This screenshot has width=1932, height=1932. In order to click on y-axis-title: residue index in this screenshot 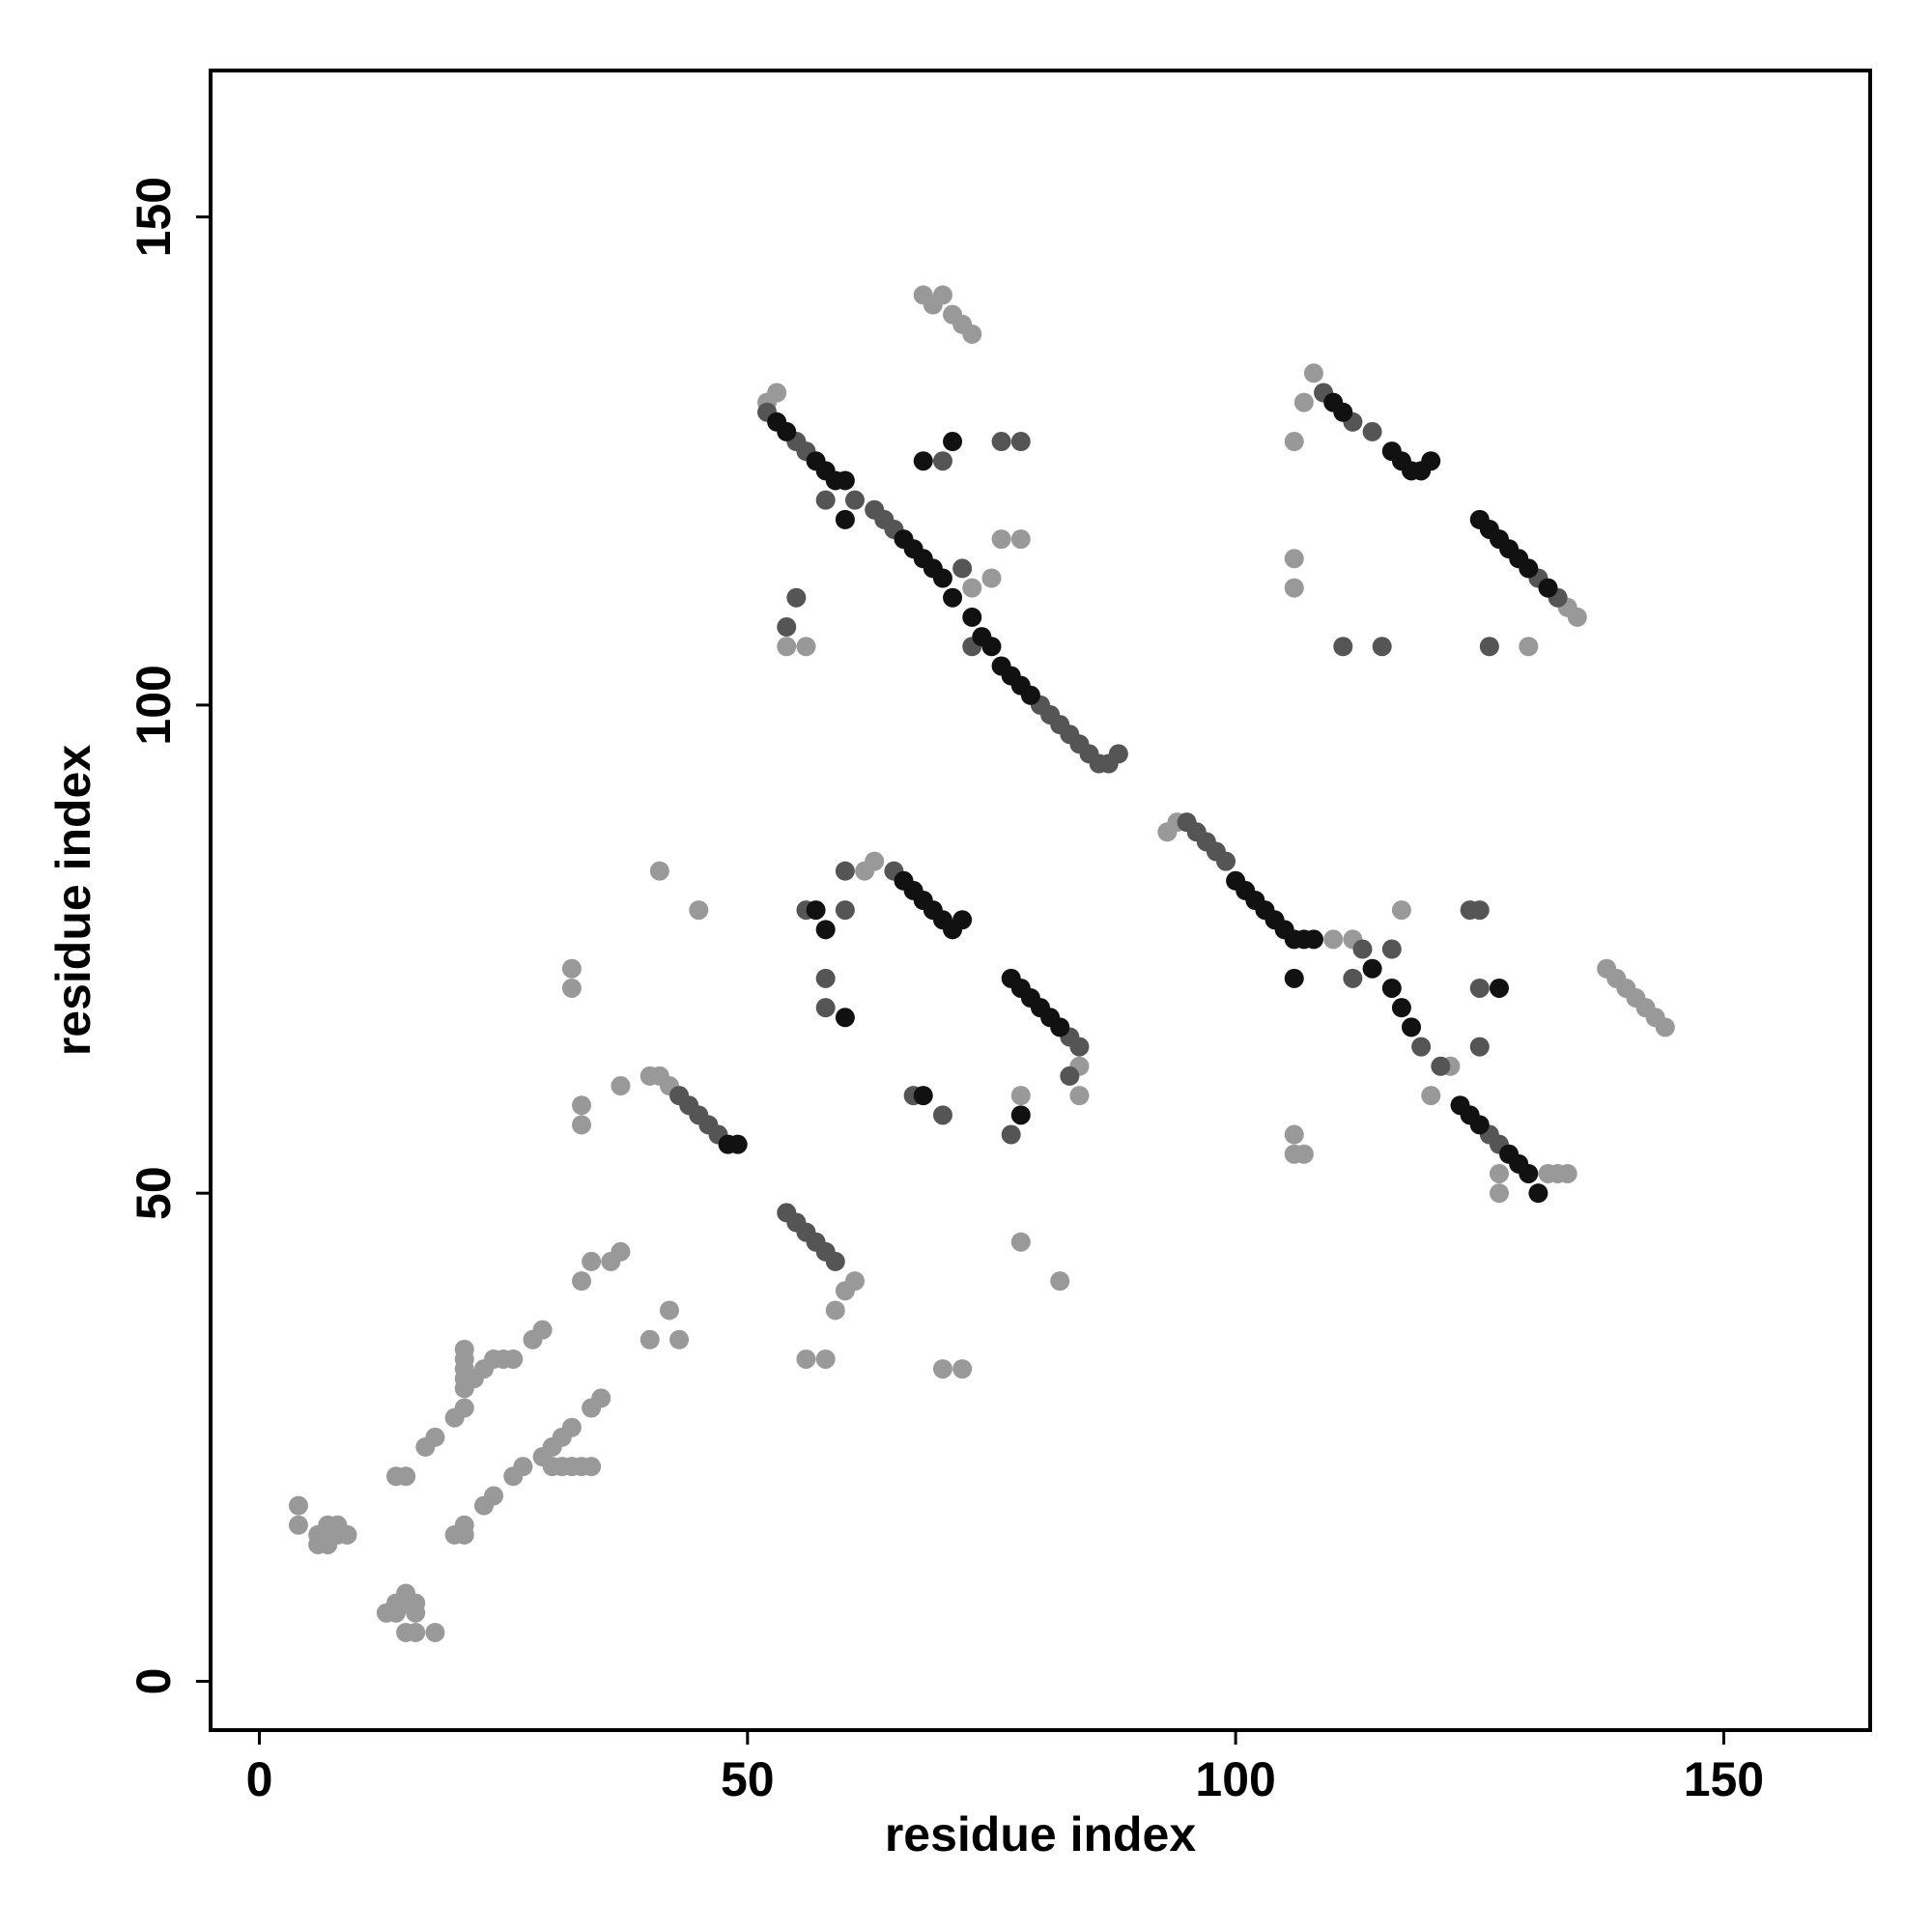, I will do `click(73, 901)`.